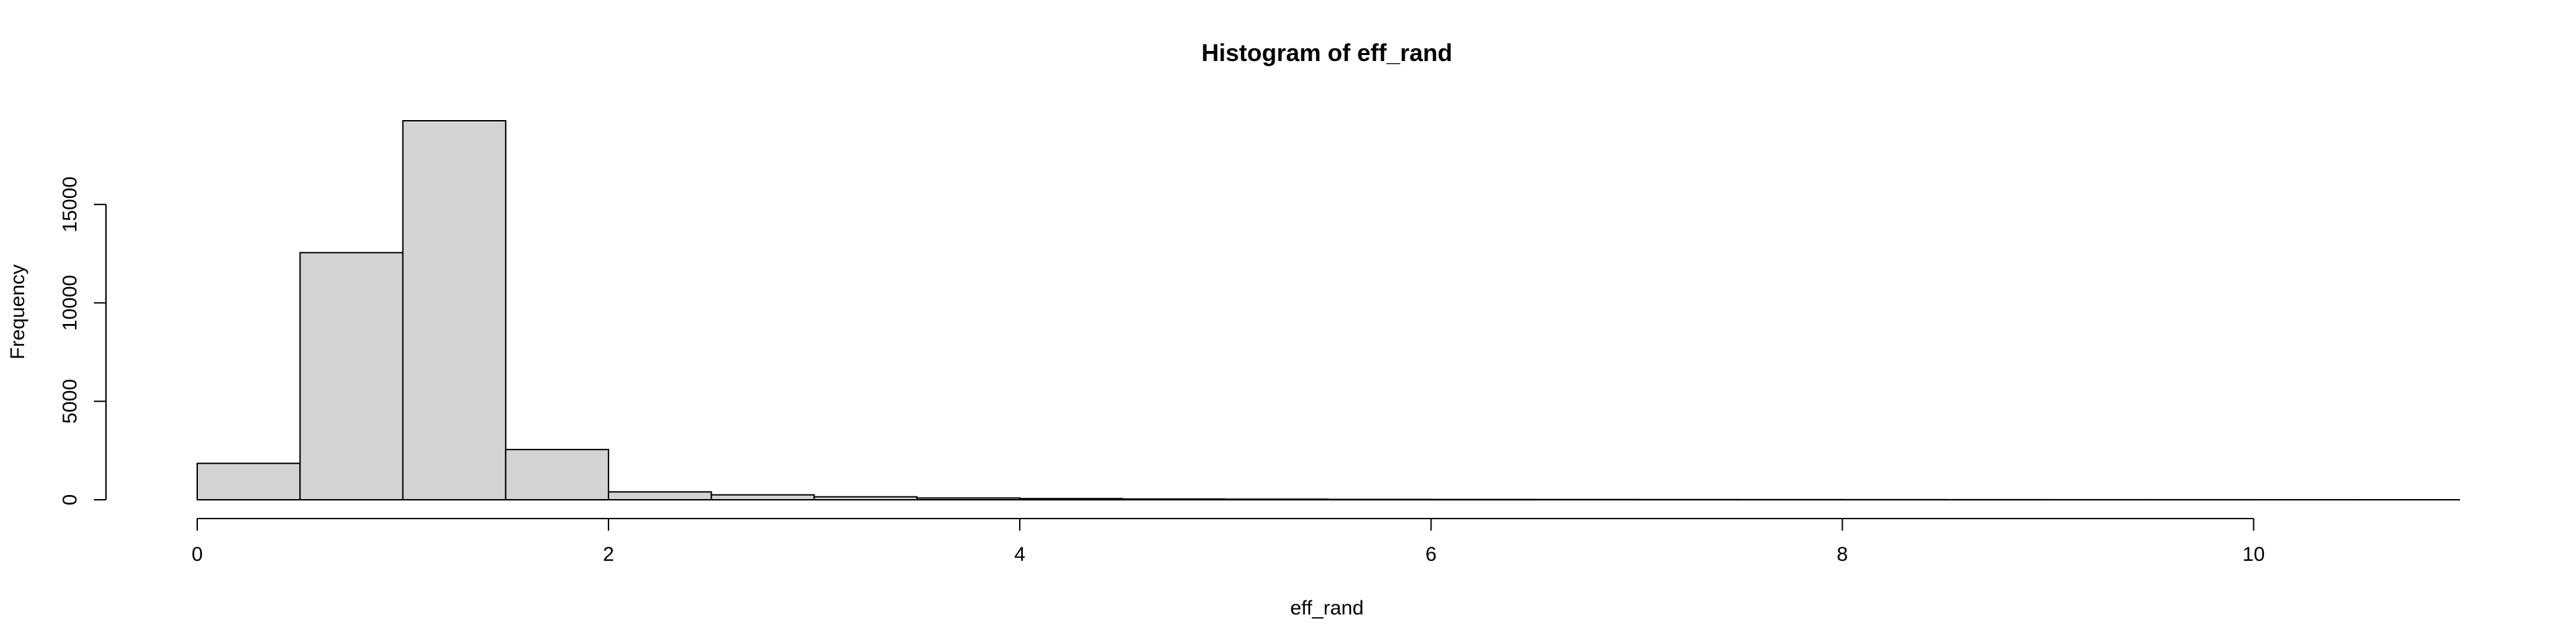  Describe the element at coordinates (70, 401) in the screenshot. I see `y-tick-label: 5000` at that location.